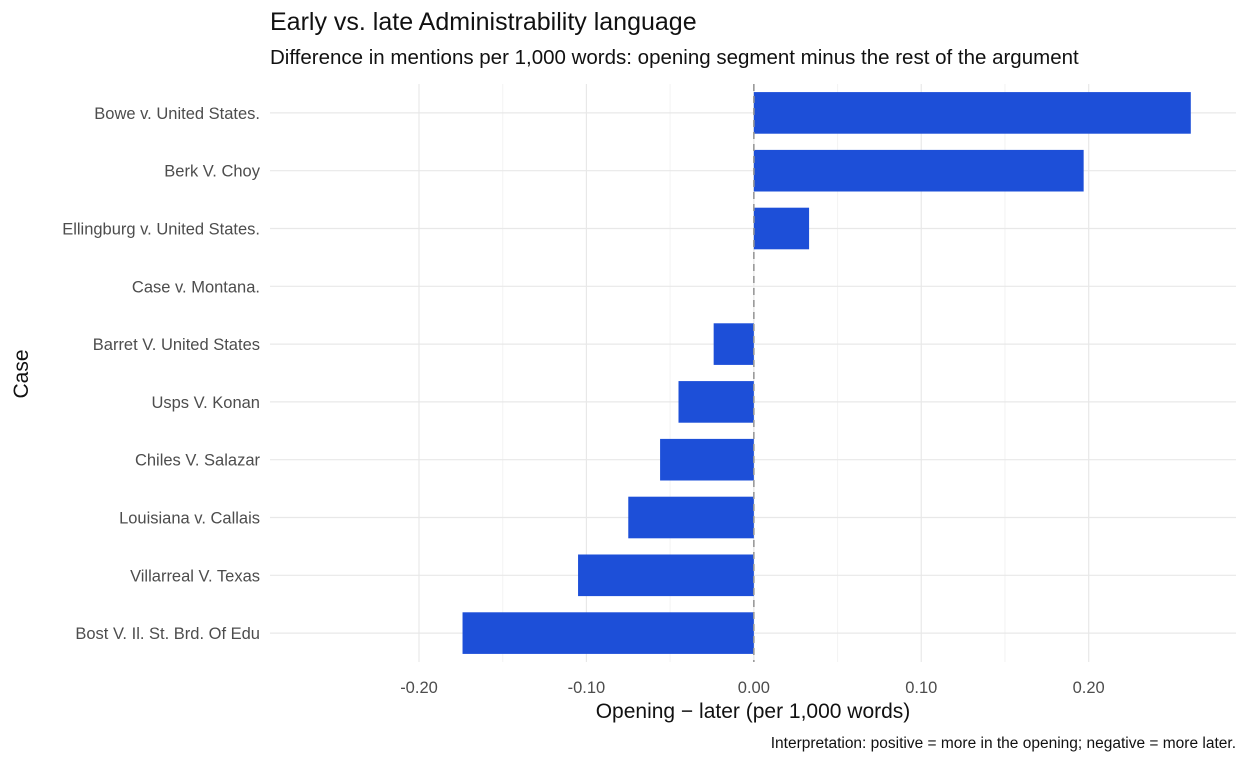 Image resolution: width=1248 pixels, height=762 pixels. I want to click on y-tick-label: Case v. Montana., so click(196, 287).